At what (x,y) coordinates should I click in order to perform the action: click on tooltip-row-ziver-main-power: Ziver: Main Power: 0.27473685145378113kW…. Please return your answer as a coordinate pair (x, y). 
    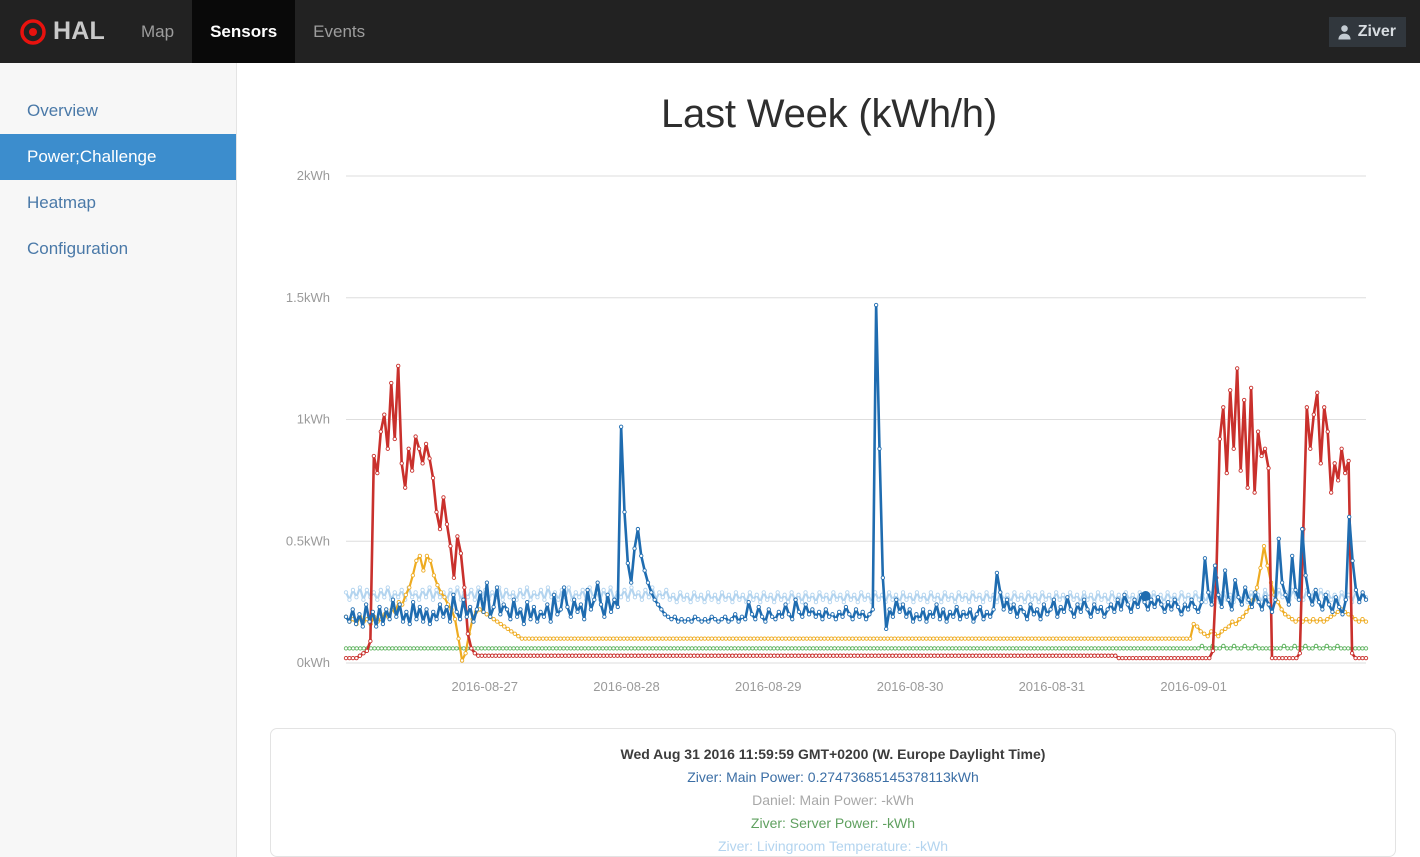
    Looking at the image, I should click on (833, 777).